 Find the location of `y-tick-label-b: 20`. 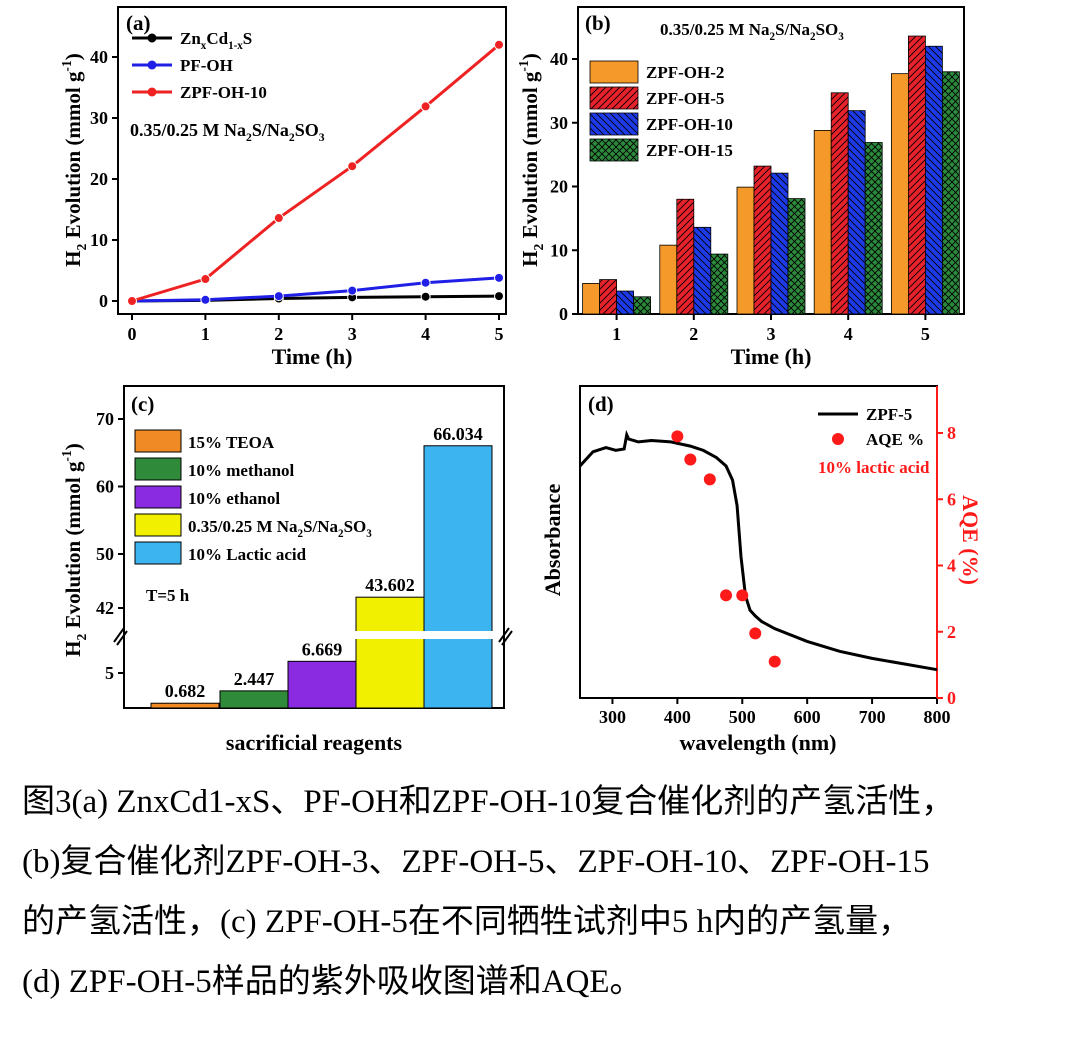

y-tick-label-b: 20 is located at coordinates (559, 187).